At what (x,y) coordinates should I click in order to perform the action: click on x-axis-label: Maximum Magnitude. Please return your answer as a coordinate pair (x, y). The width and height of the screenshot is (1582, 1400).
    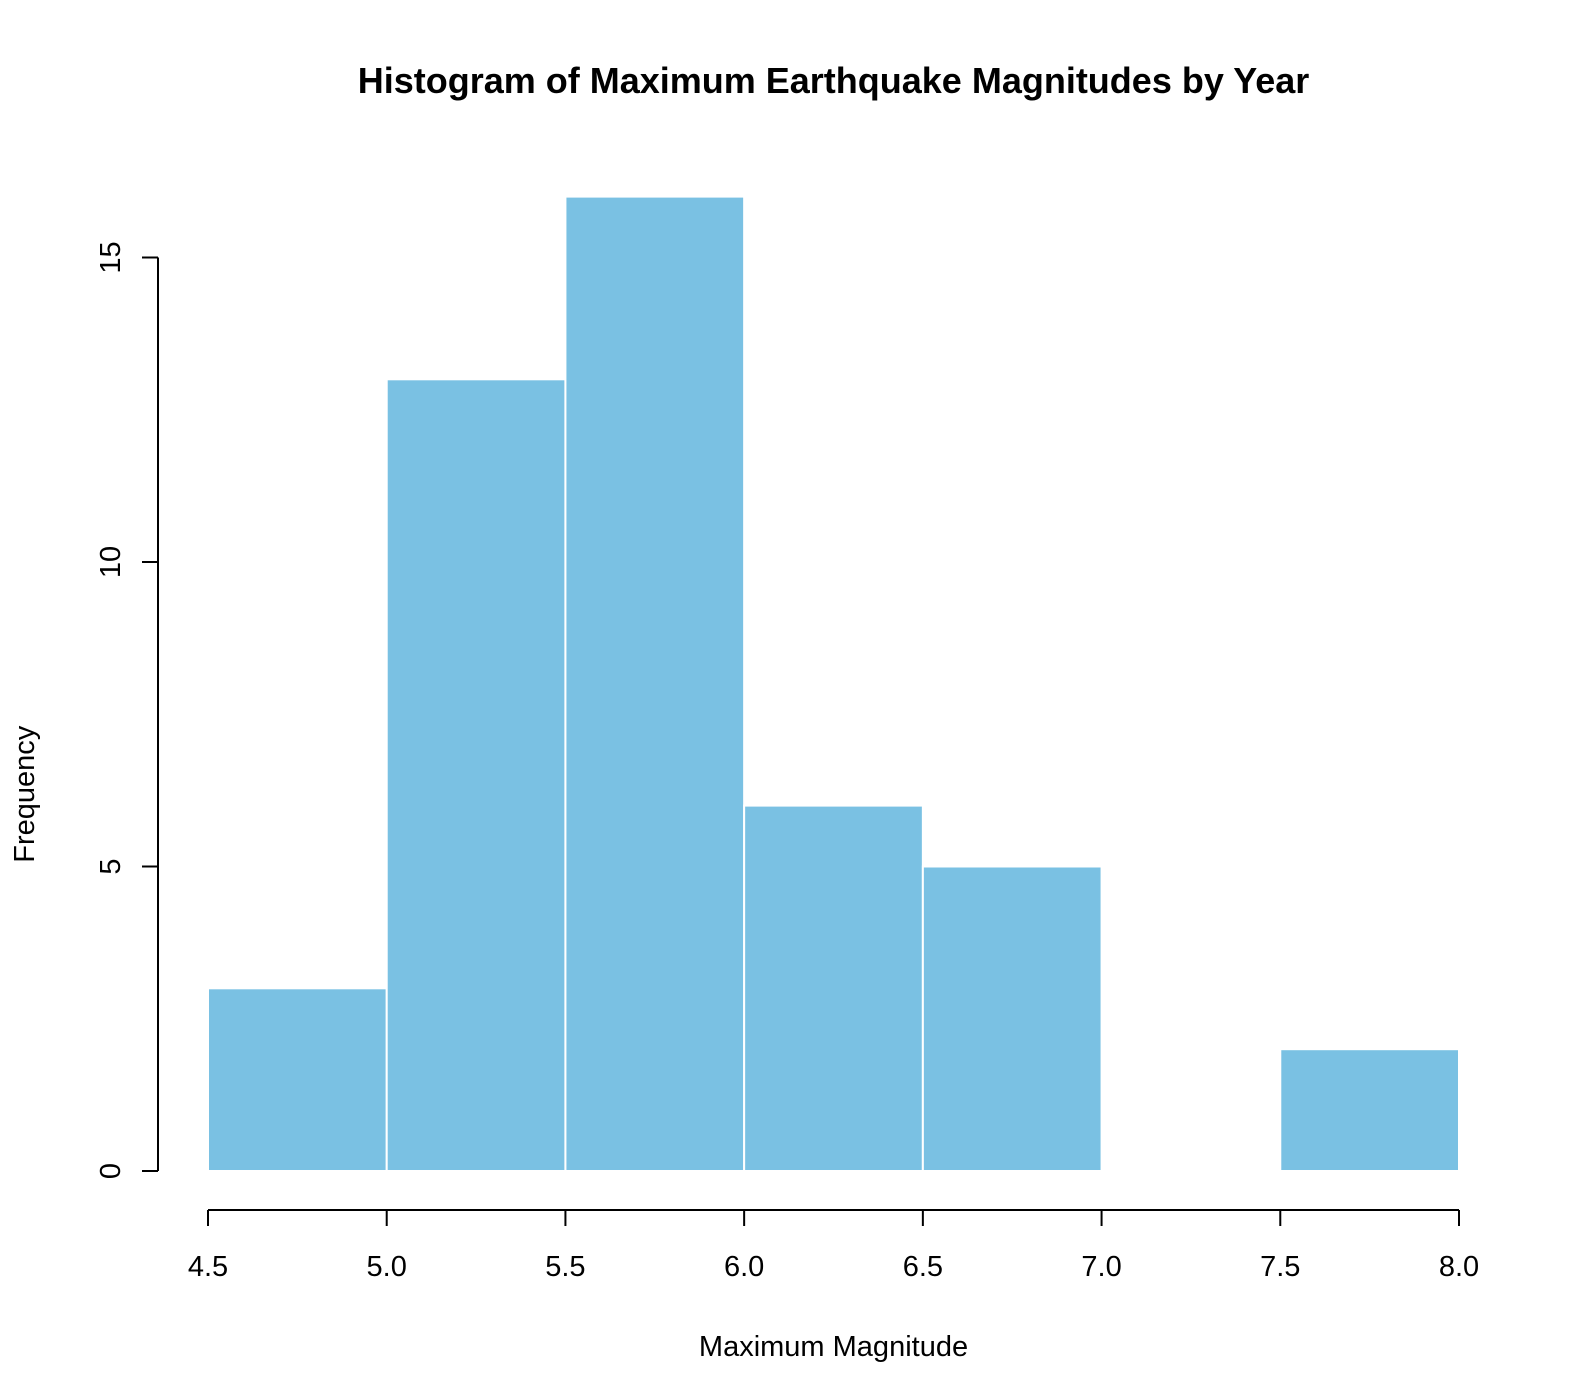
    Looking at the image, I should click on (833, 1347).